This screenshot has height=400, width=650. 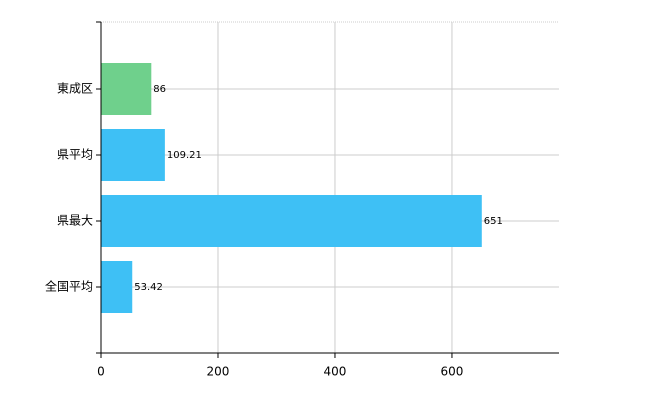 What do you see at coordinates (69, 286) in the screenshot?
I see `y-tick-label: 全国平均` at bounding box center [69, 286].